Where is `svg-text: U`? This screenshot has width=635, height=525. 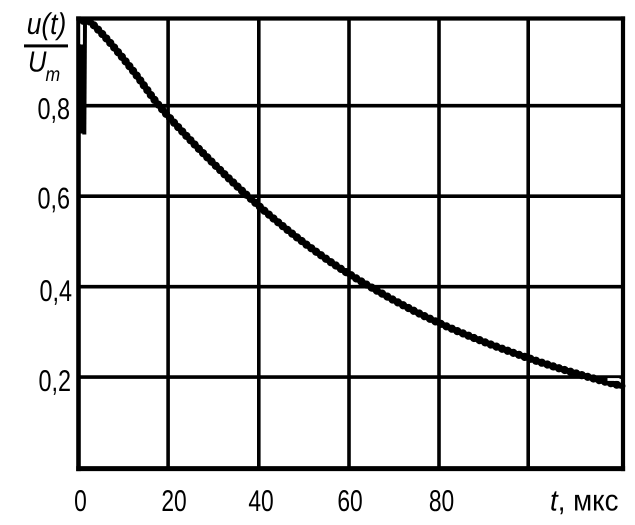 svg-text: U is located at coordinates (37, 62).